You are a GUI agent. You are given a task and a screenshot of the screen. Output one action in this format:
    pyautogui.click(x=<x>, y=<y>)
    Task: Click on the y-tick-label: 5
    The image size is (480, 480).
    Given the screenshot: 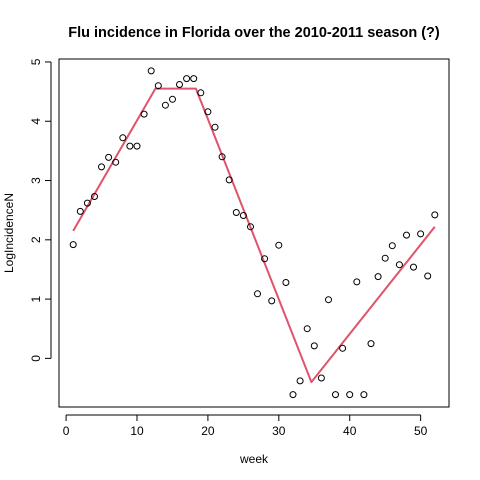 What is the action you would take?
    pyautogui.click(x=36, y=61)
    